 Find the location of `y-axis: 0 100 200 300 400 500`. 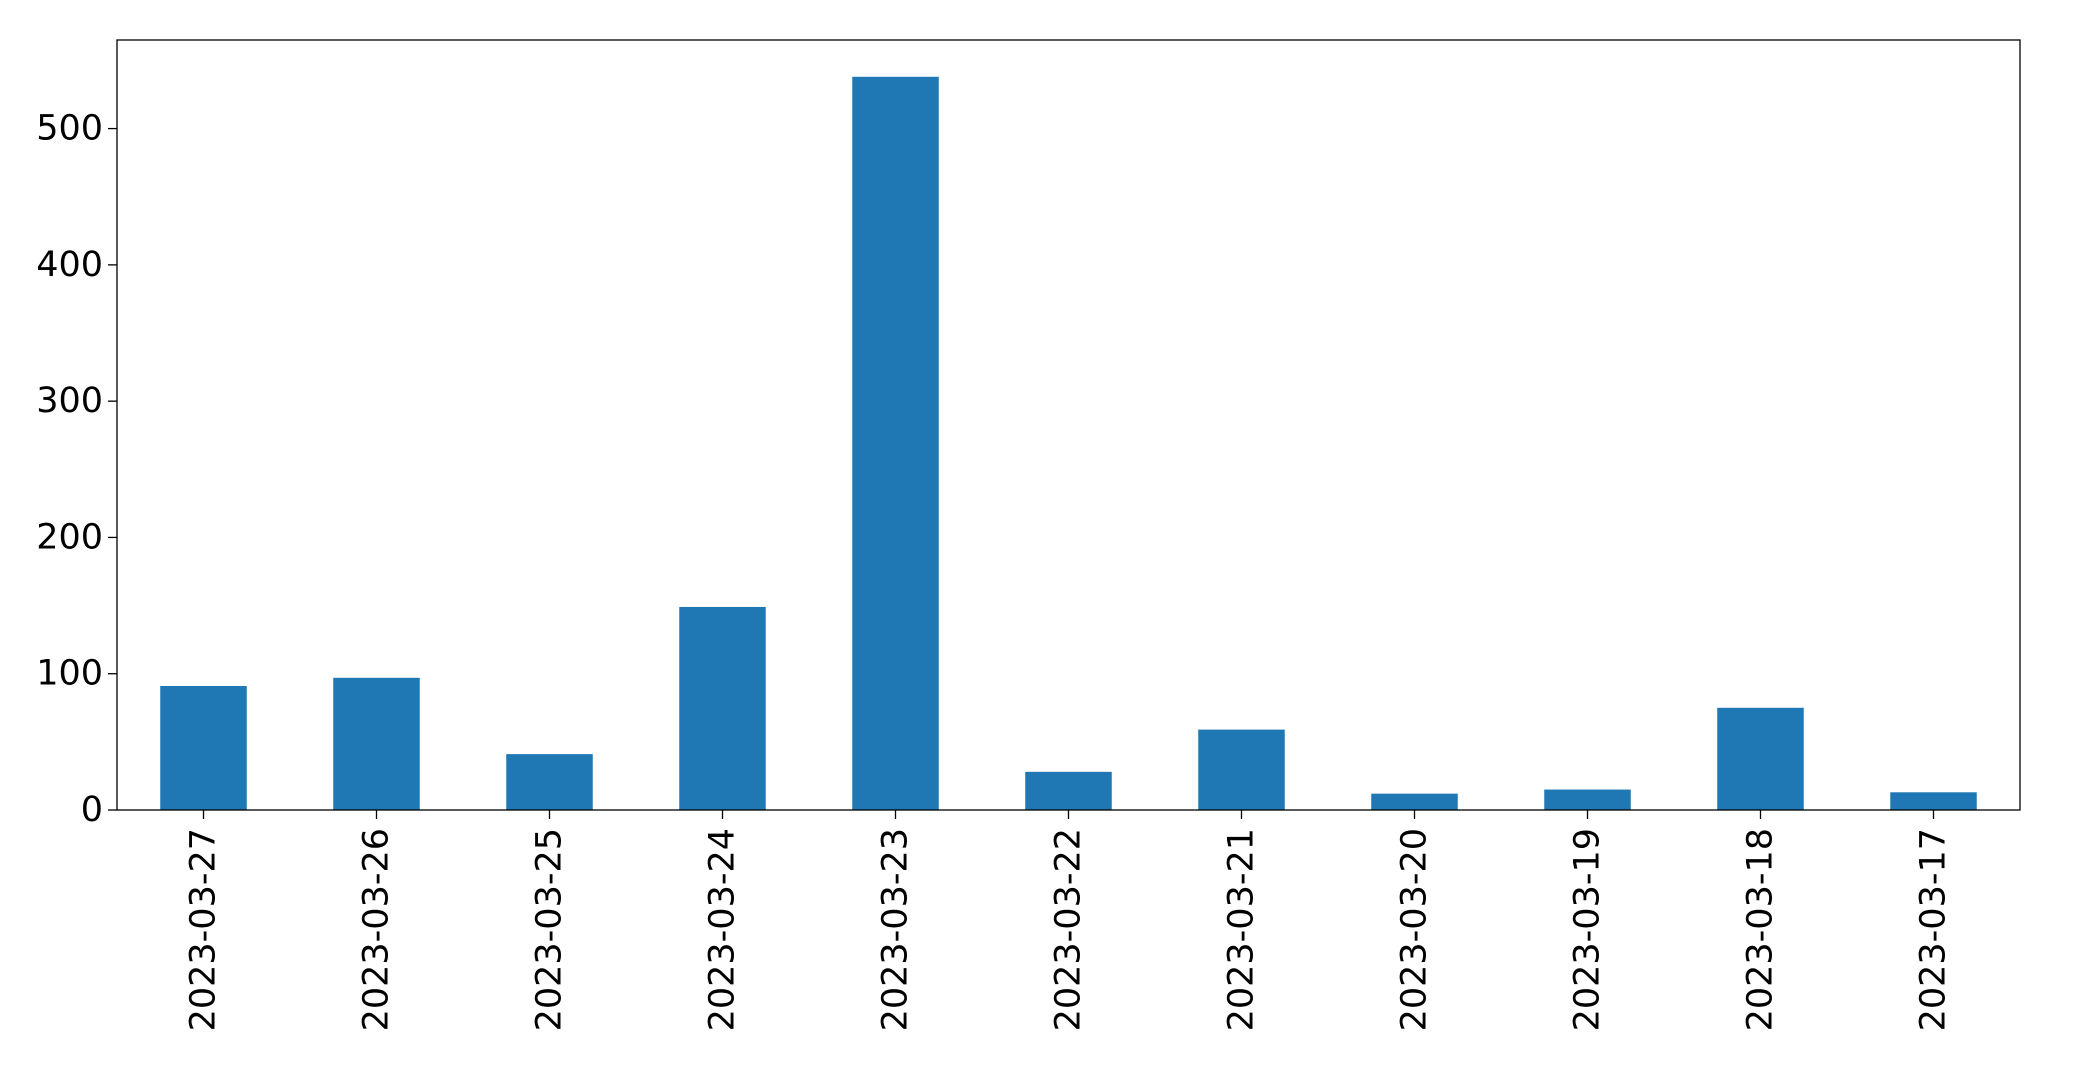

y-axis: 0 100 200 300 400 500 is located at coordinates (76, 469).